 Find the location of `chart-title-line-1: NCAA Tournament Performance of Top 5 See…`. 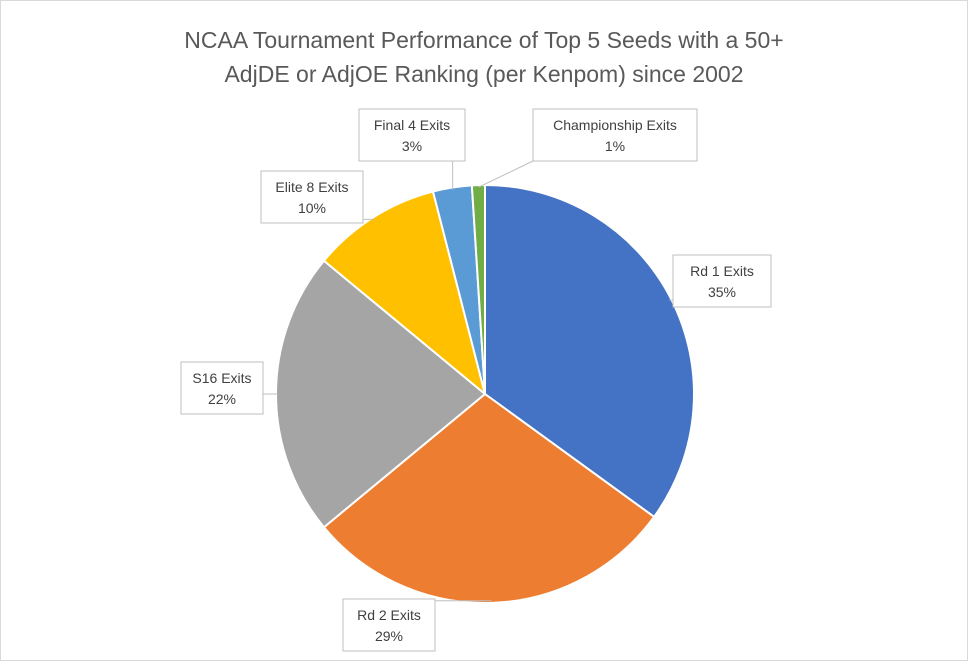

chart-title-line-1: NCAA Tournament Performance of Top 5 See… is located at coordinates (484, 40).